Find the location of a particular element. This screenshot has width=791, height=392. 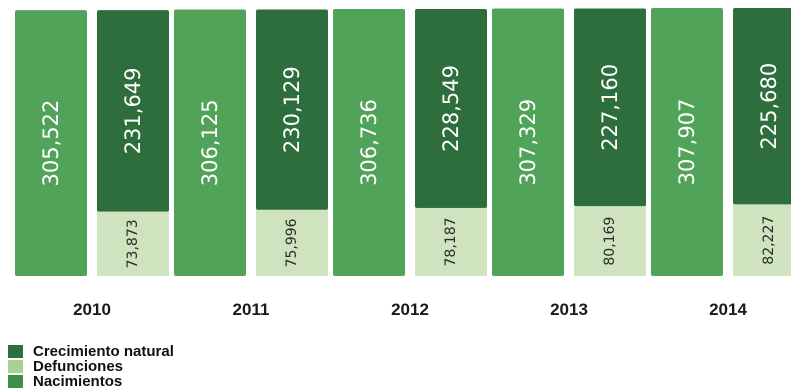

x-tick-label: 2011 is located at coordinates (251, 309).